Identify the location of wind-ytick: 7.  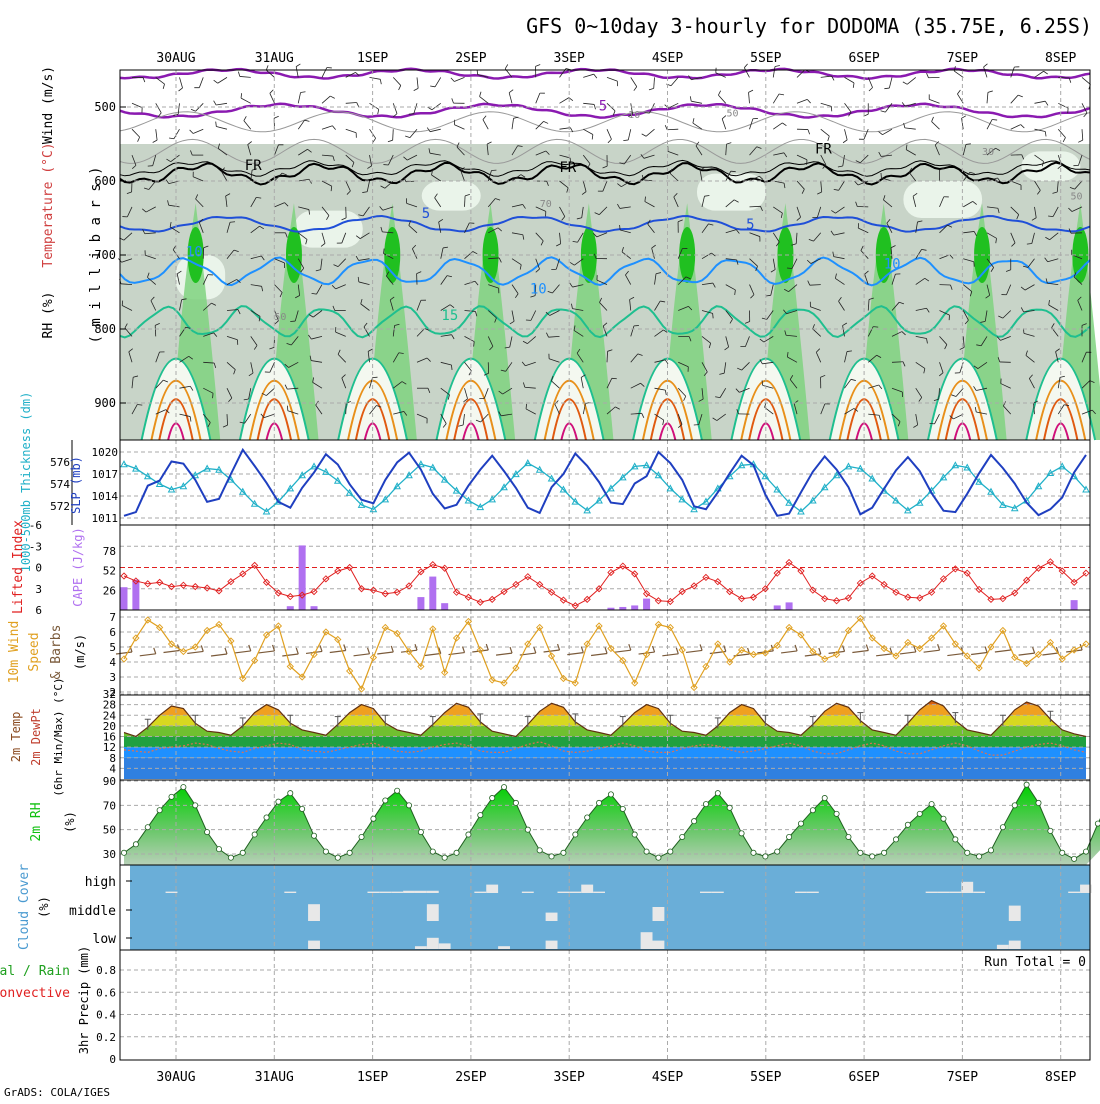
(112, 617).